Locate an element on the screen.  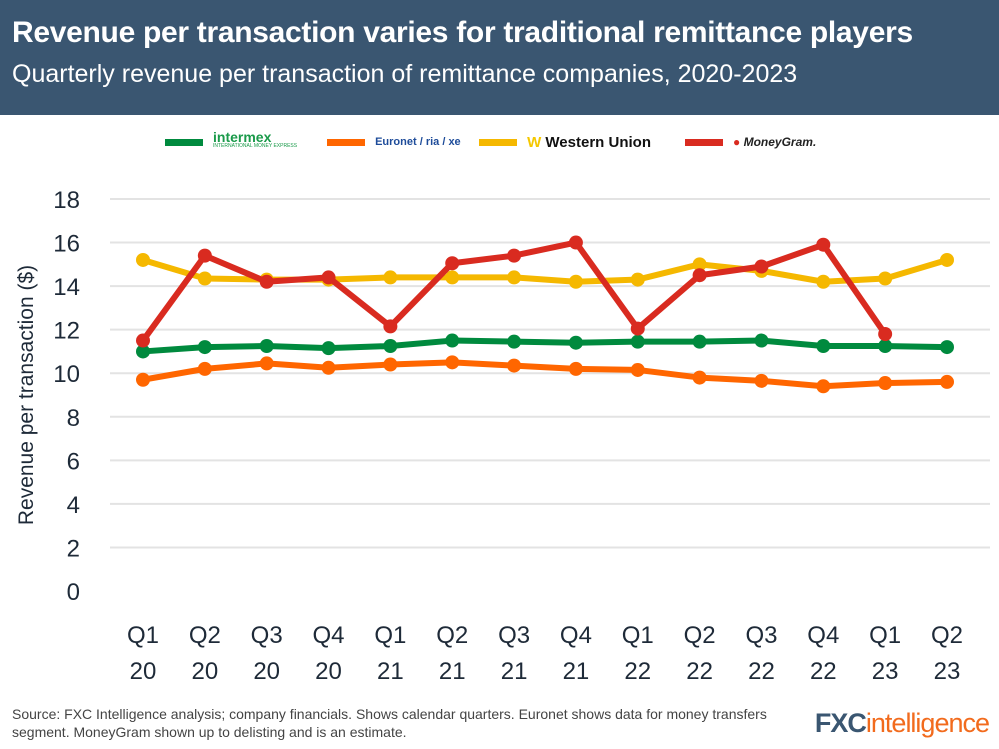
y-tick-label: 12 is located at coordinates (66, 331).